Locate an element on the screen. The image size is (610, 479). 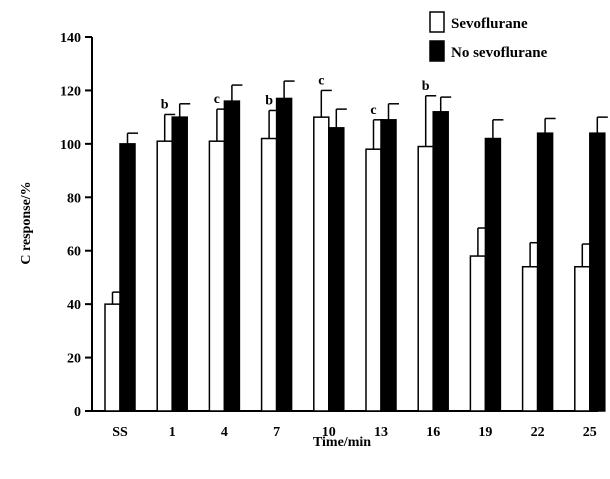
x-tick-label: 4 is located at coordinates (224, 432).